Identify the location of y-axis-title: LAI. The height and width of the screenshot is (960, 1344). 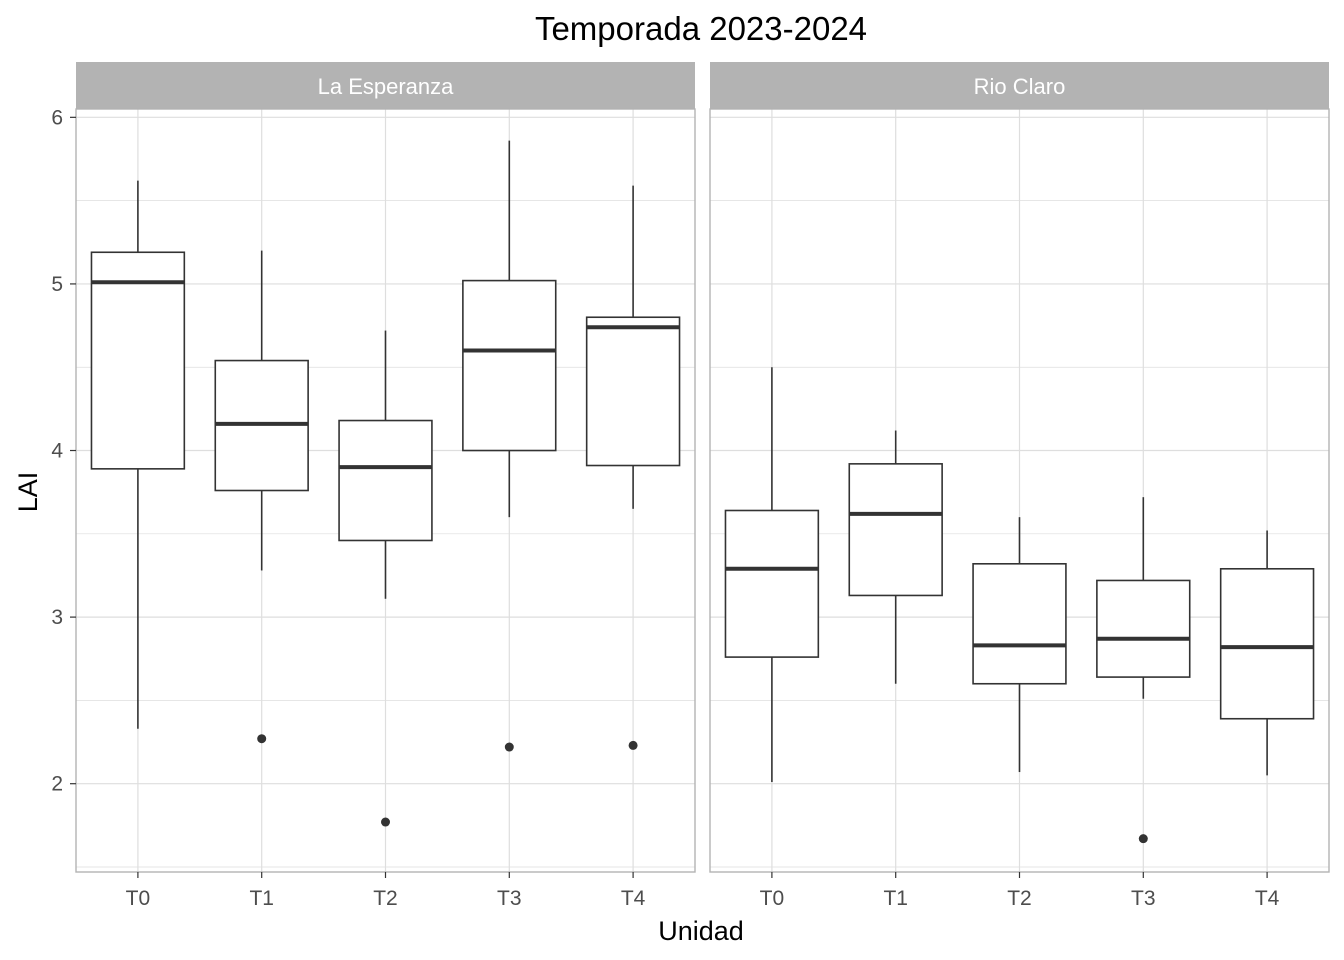
(28, 492).